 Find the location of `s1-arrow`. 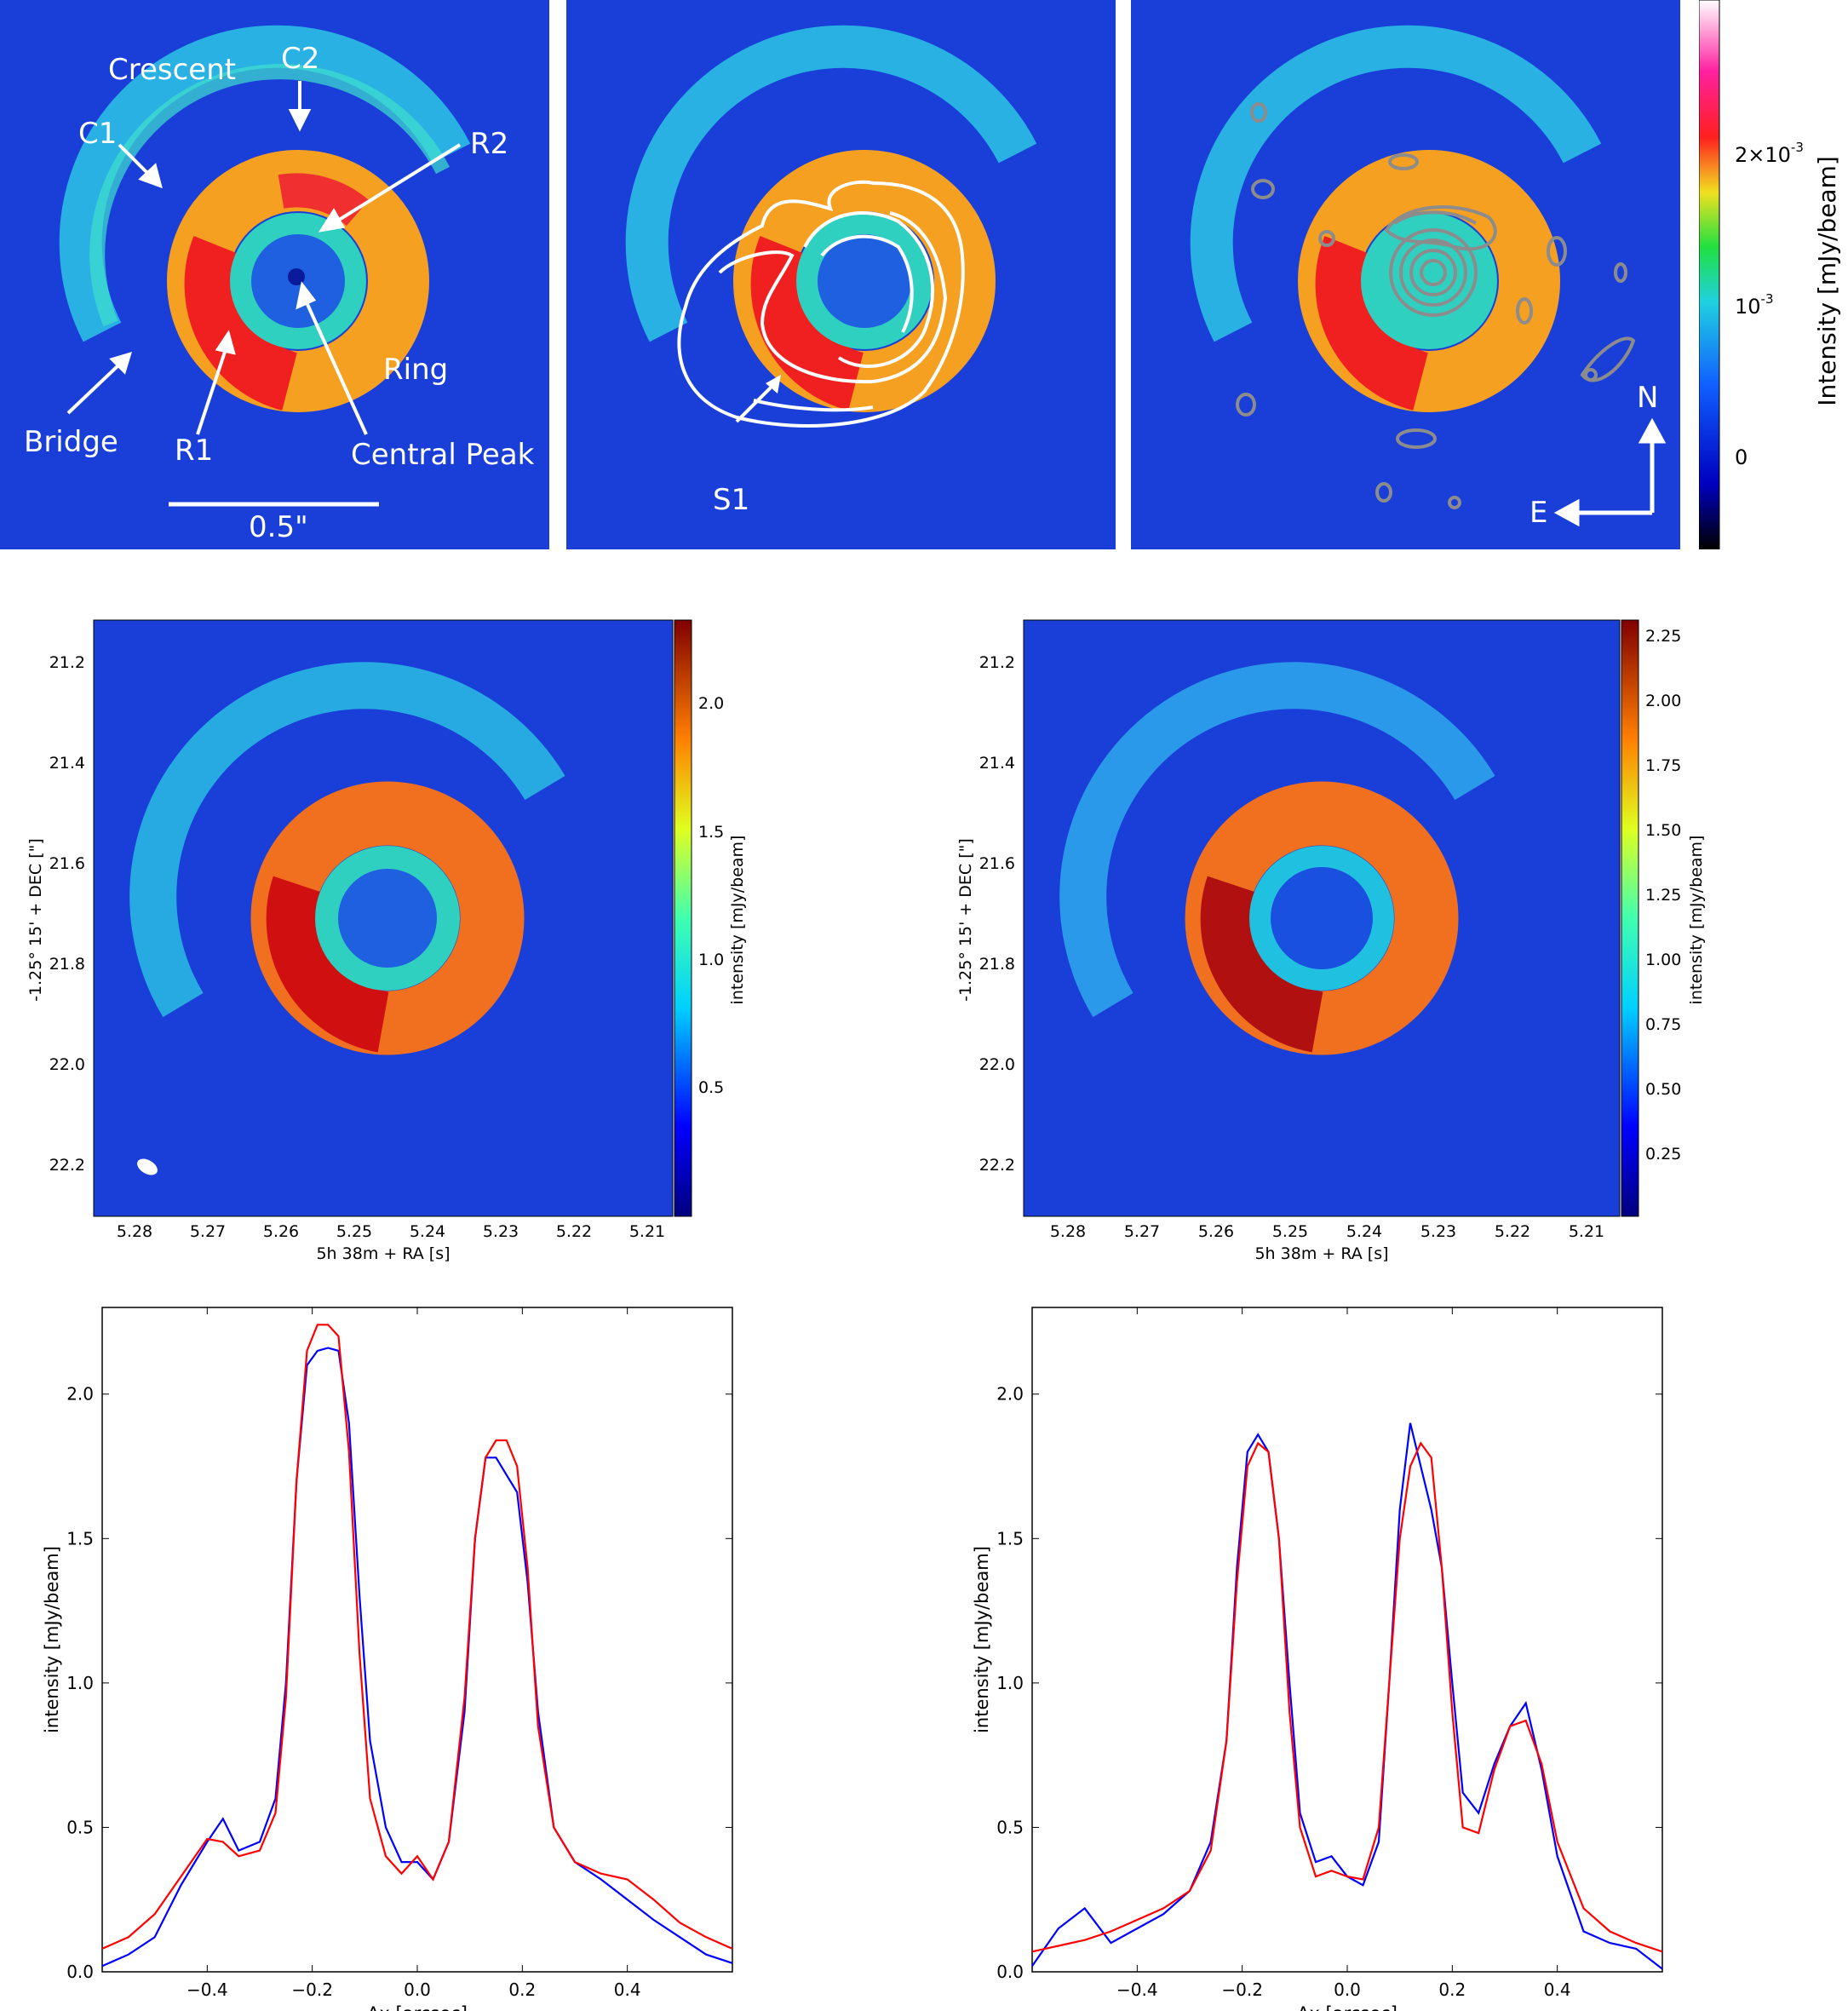

s1-arrow is located at coordinates (753, 404).